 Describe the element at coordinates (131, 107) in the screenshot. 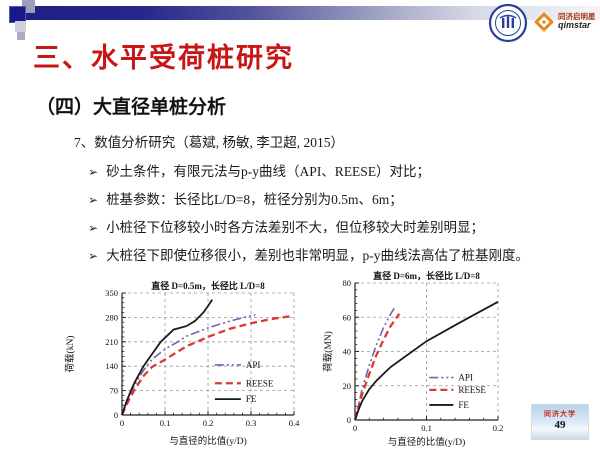

I see `section-subtitle: （四）大直径单桩分析` at that location.